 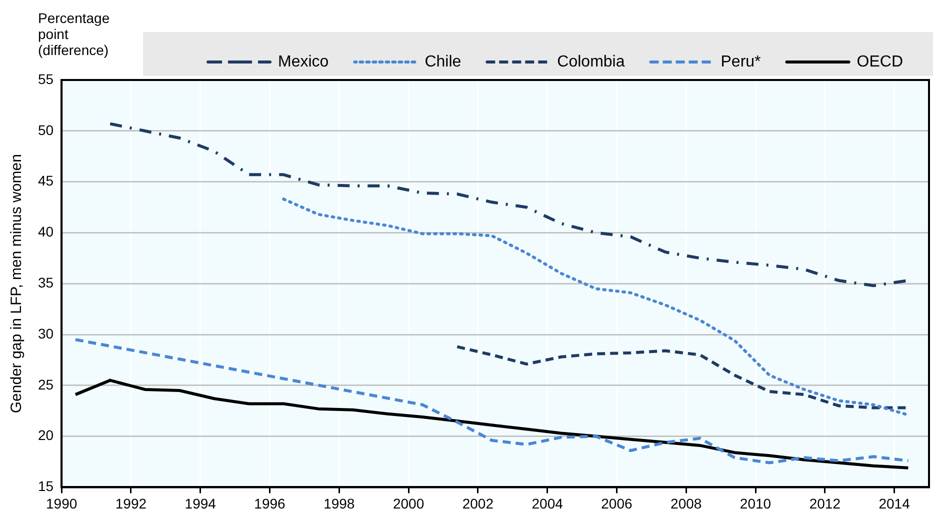 I want to click on text: Percentage point (difference), so click(x=74, y=34).